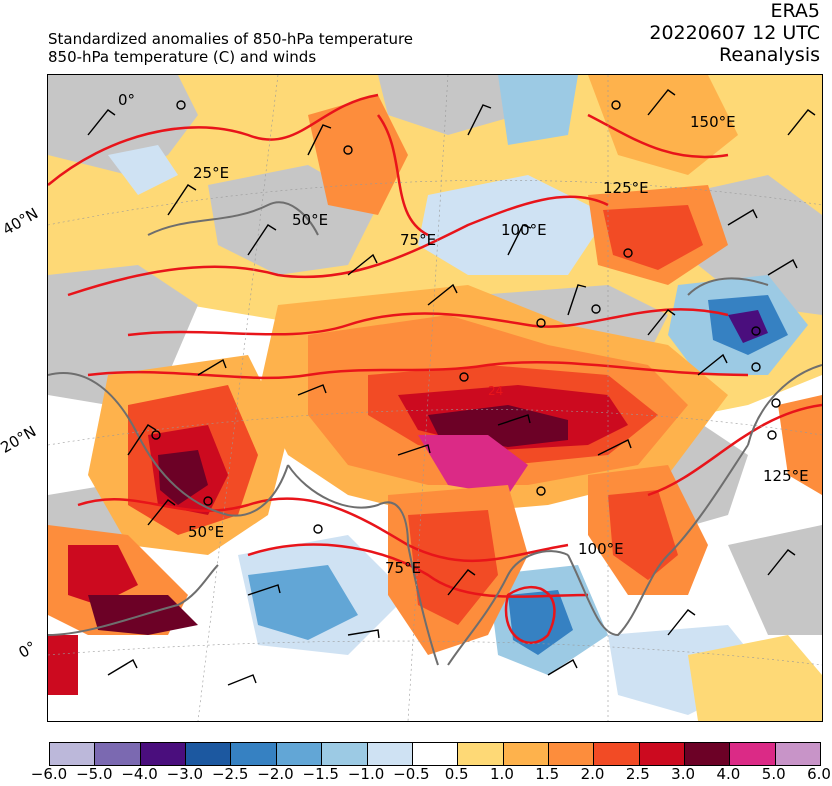  Describe the element at coordinates (769, 55) in the screenshot. I see `product-type: Reanalysis` at that location.